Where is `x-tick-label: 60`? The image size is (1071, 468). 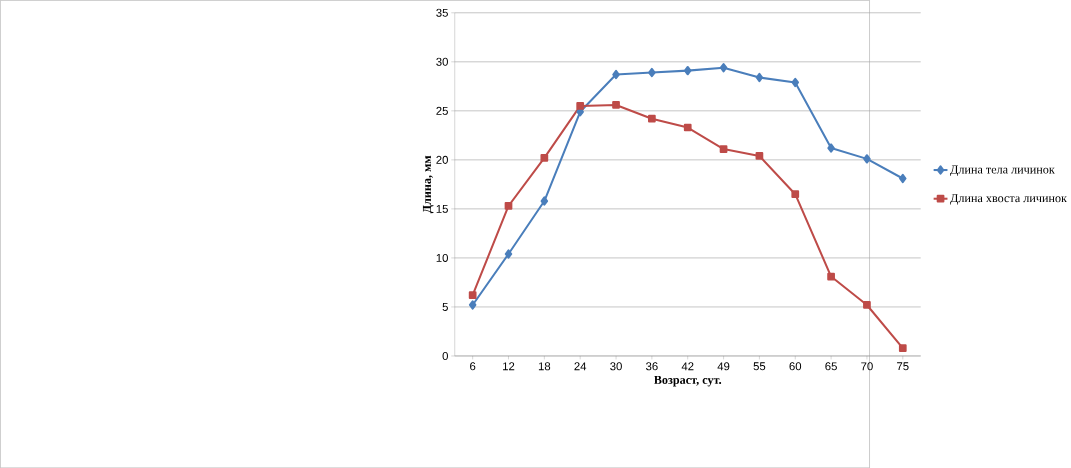
x-tick-label: 60 is located at coordinates (795, 366).